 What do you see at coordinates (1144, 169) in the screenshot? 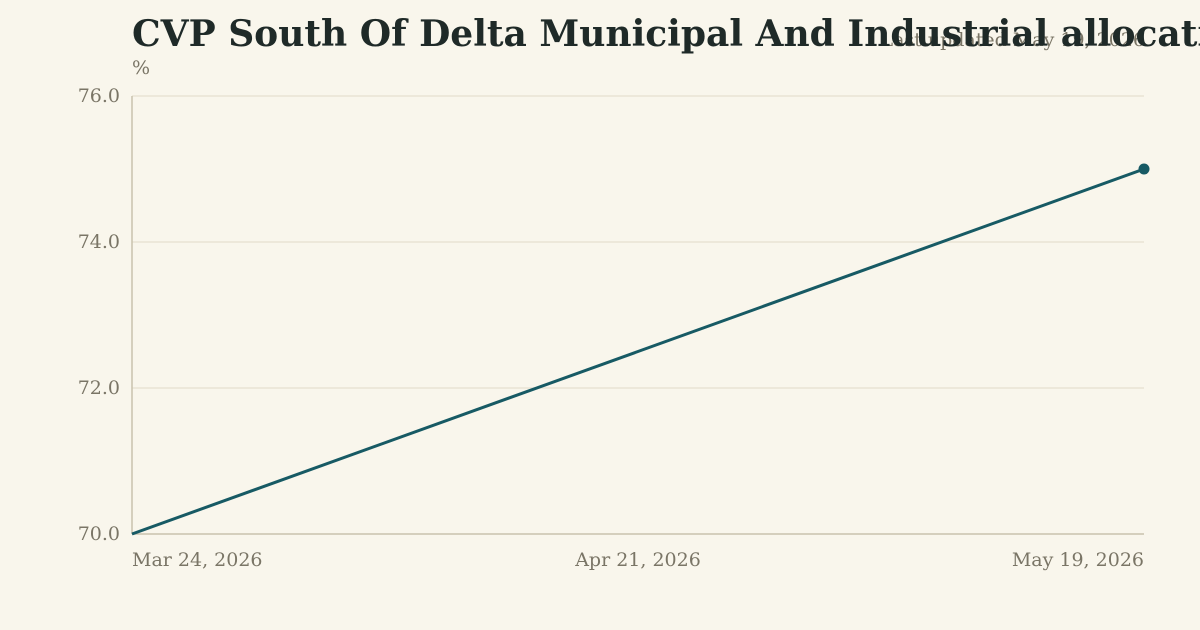
I see `data-point` at bounding box center [1144, 169].